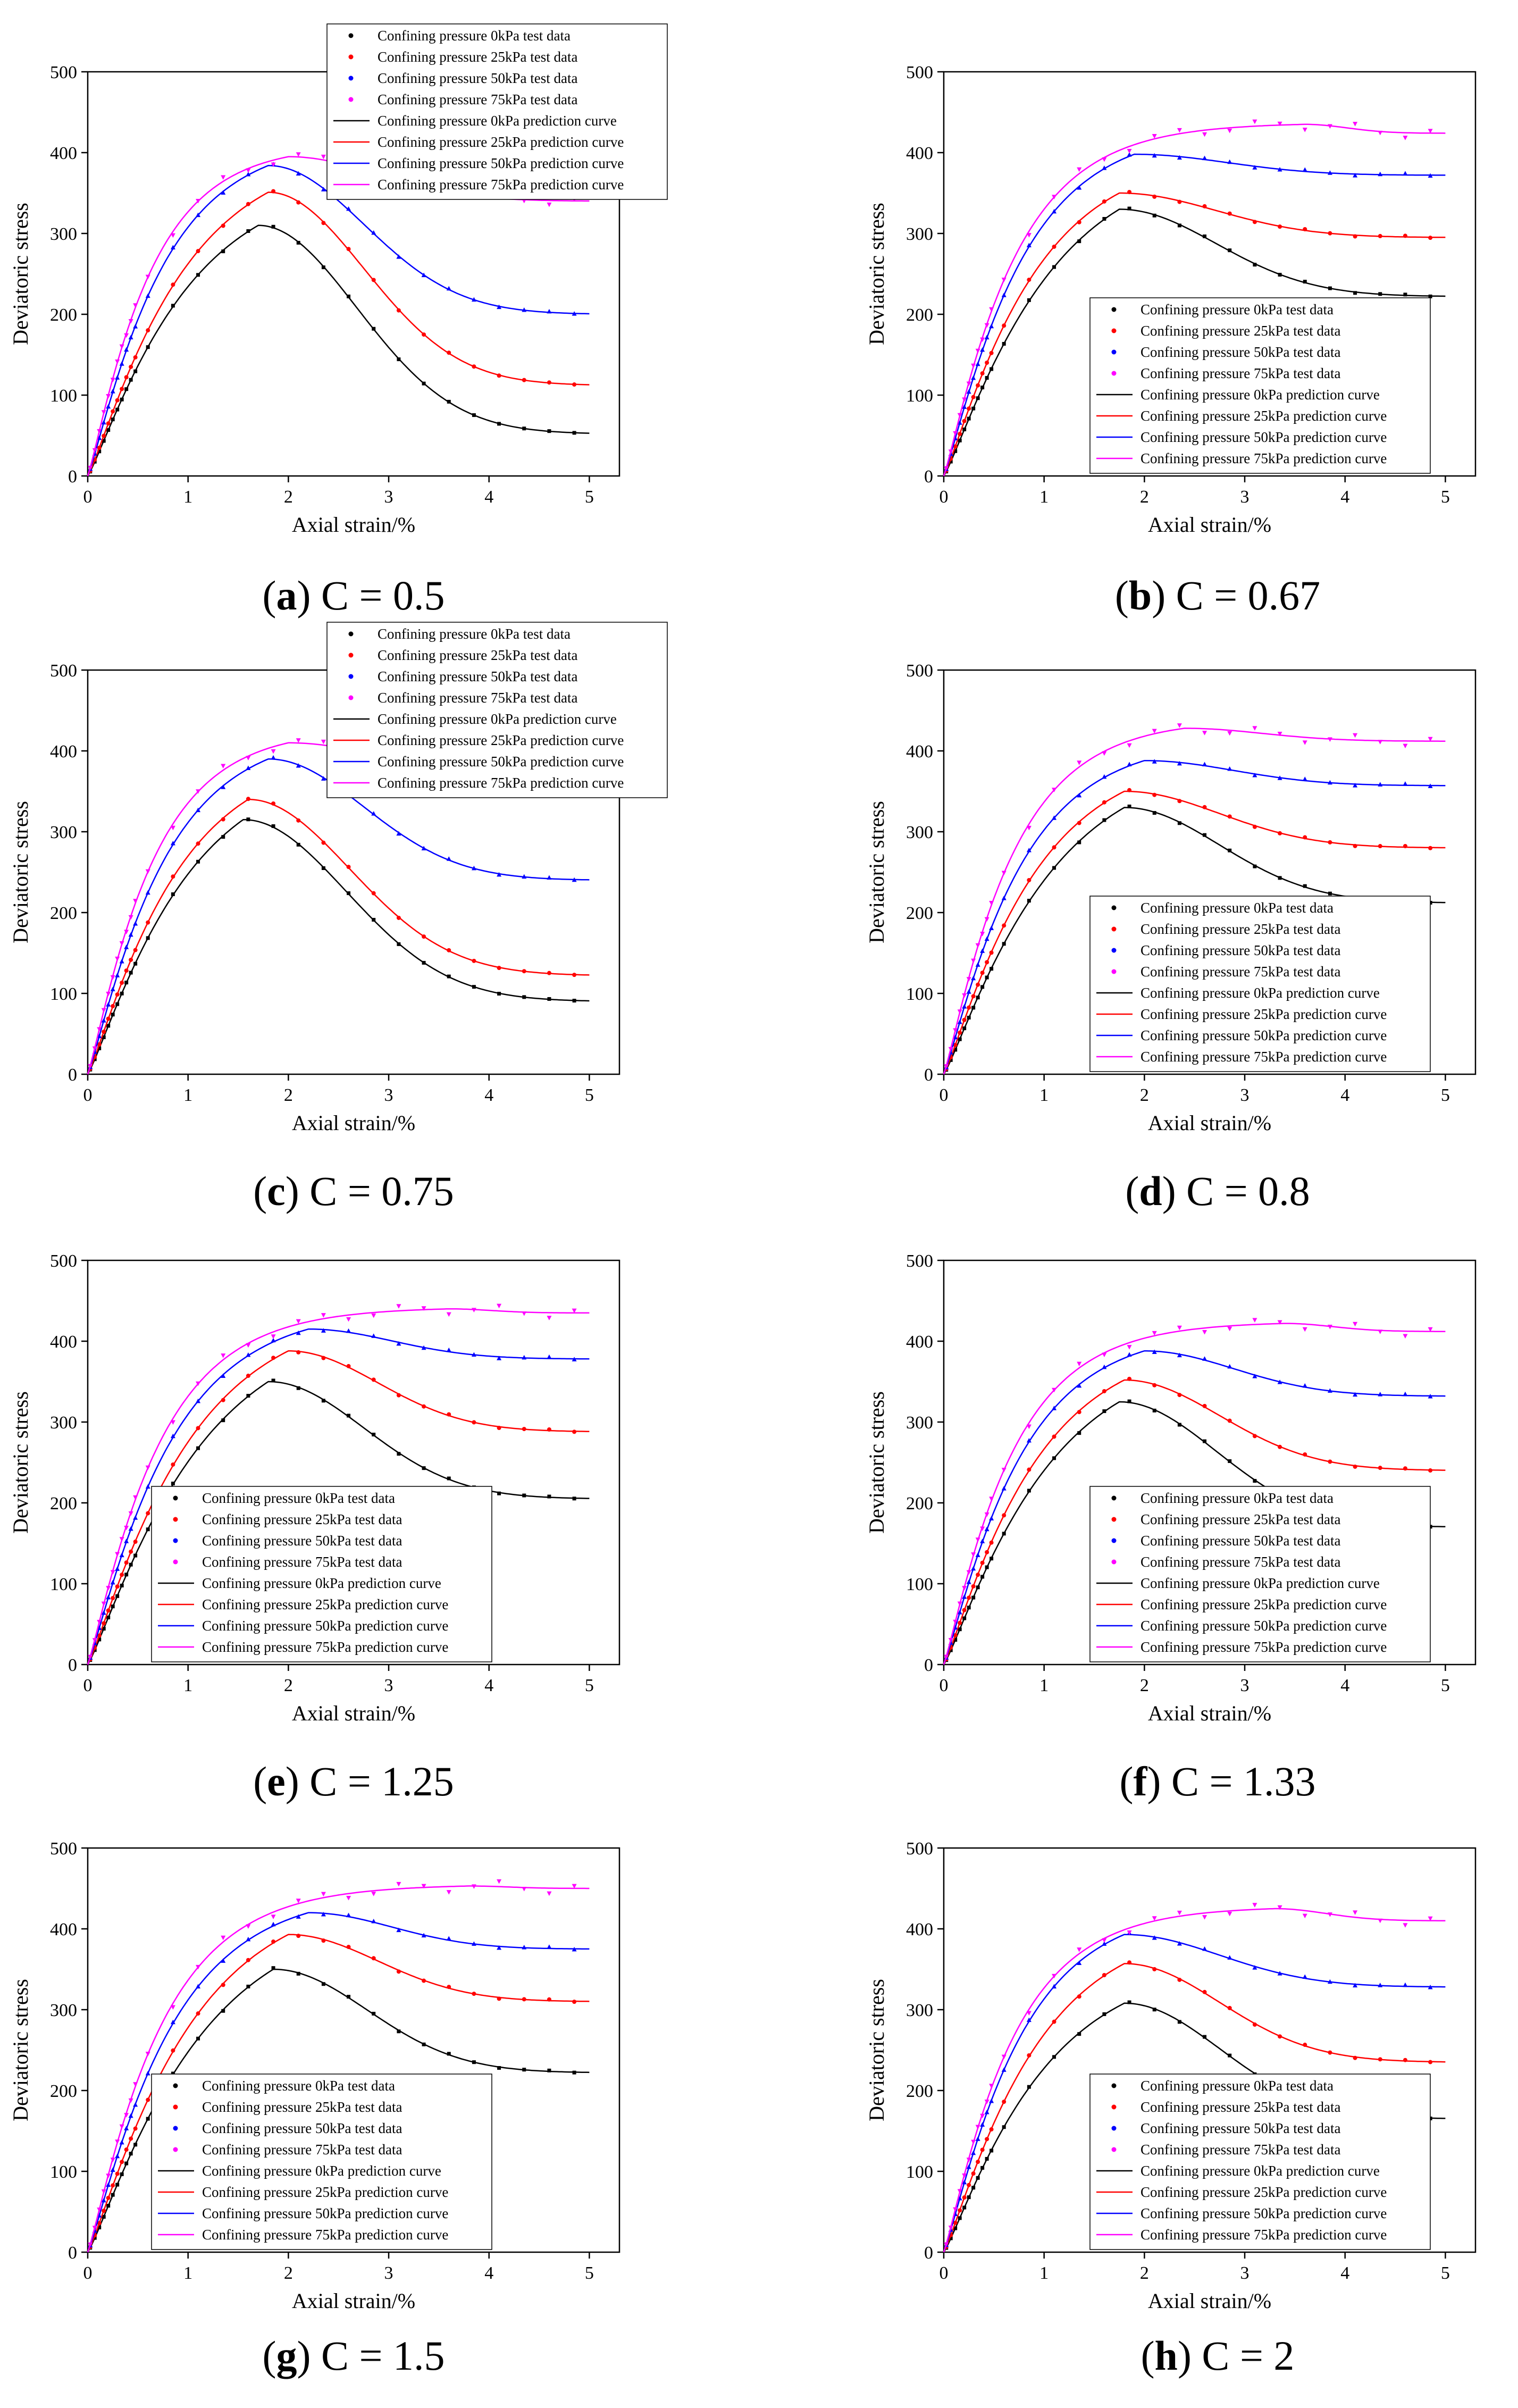 The image size is (1518, 2408). Describe the element at coordinates (64, 154) in the screenshot. I see `y-tick-label: 400` at that location.